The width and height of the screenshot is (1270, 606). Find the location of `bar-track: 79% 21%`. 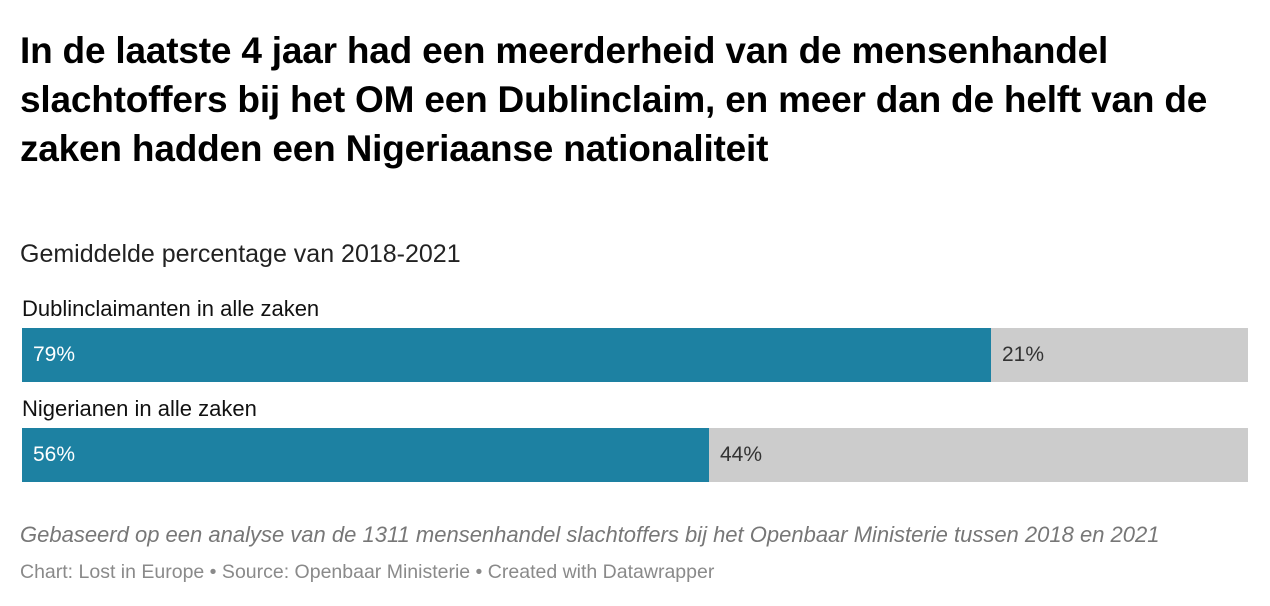

bar-track: 79% 21% is located at coordinates (635, 355).